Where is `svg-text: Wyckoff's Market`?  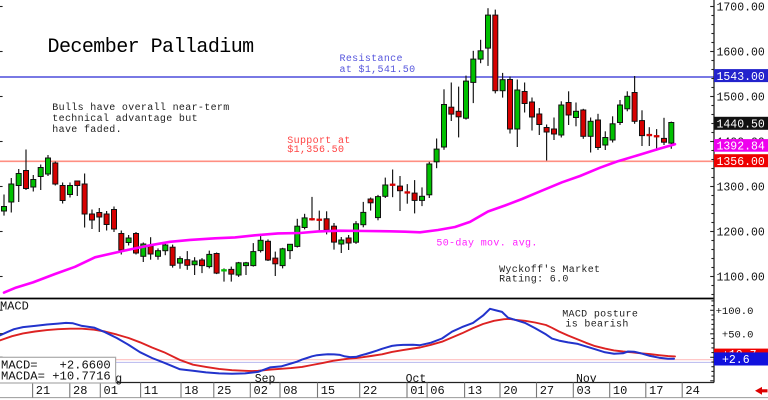
svg-text: Wyckoff's Market is located at coordinates (549, 270).